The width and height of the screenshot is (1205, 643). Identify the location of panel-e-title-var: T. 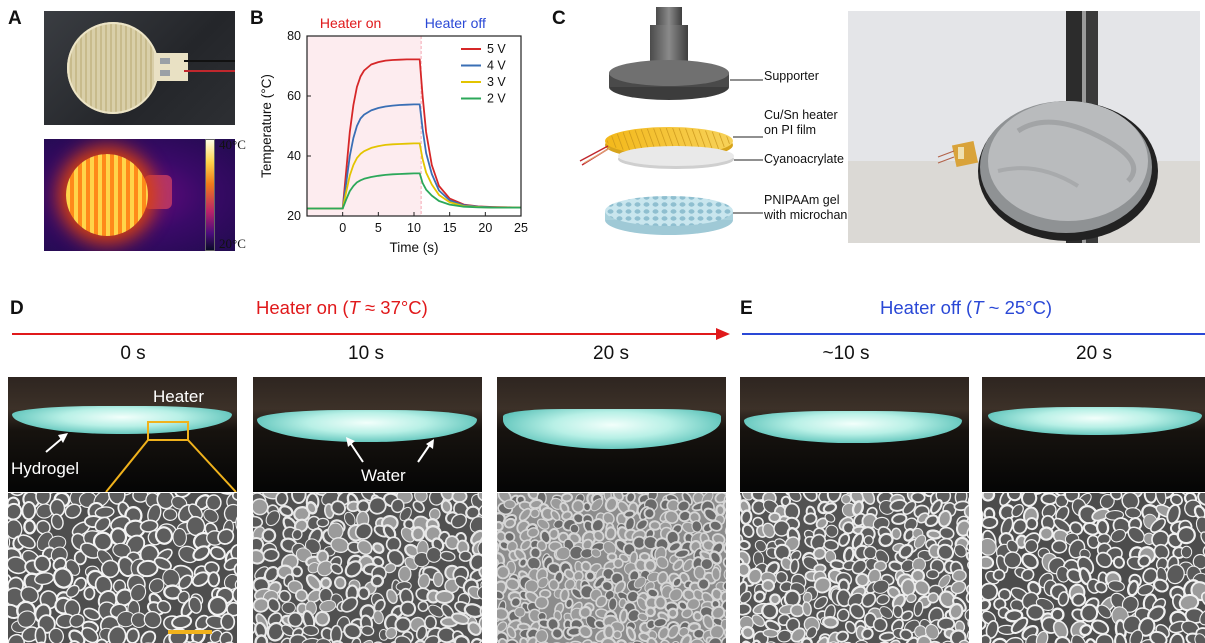
(978, 307).